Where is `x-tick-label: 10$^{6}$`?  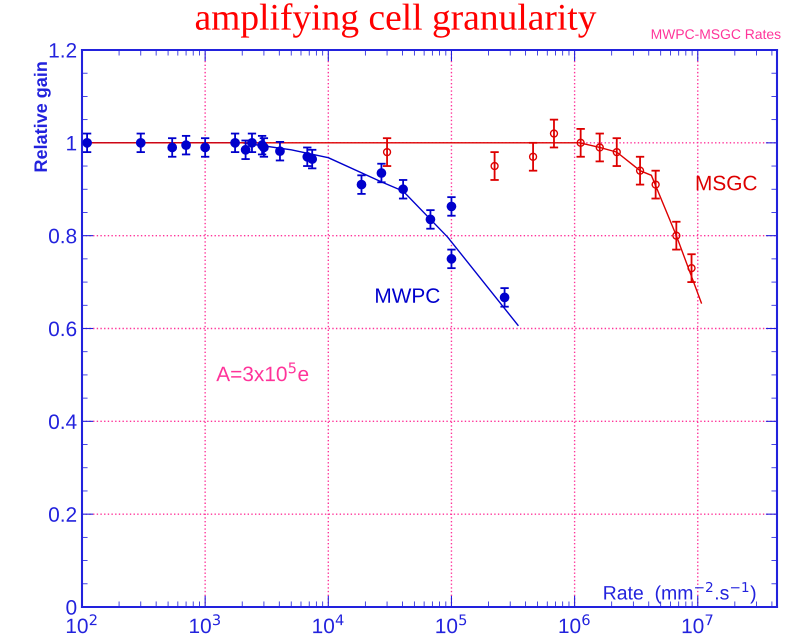 x-tick-label: 10$^{6}$ is located at coordinates (575, 624).